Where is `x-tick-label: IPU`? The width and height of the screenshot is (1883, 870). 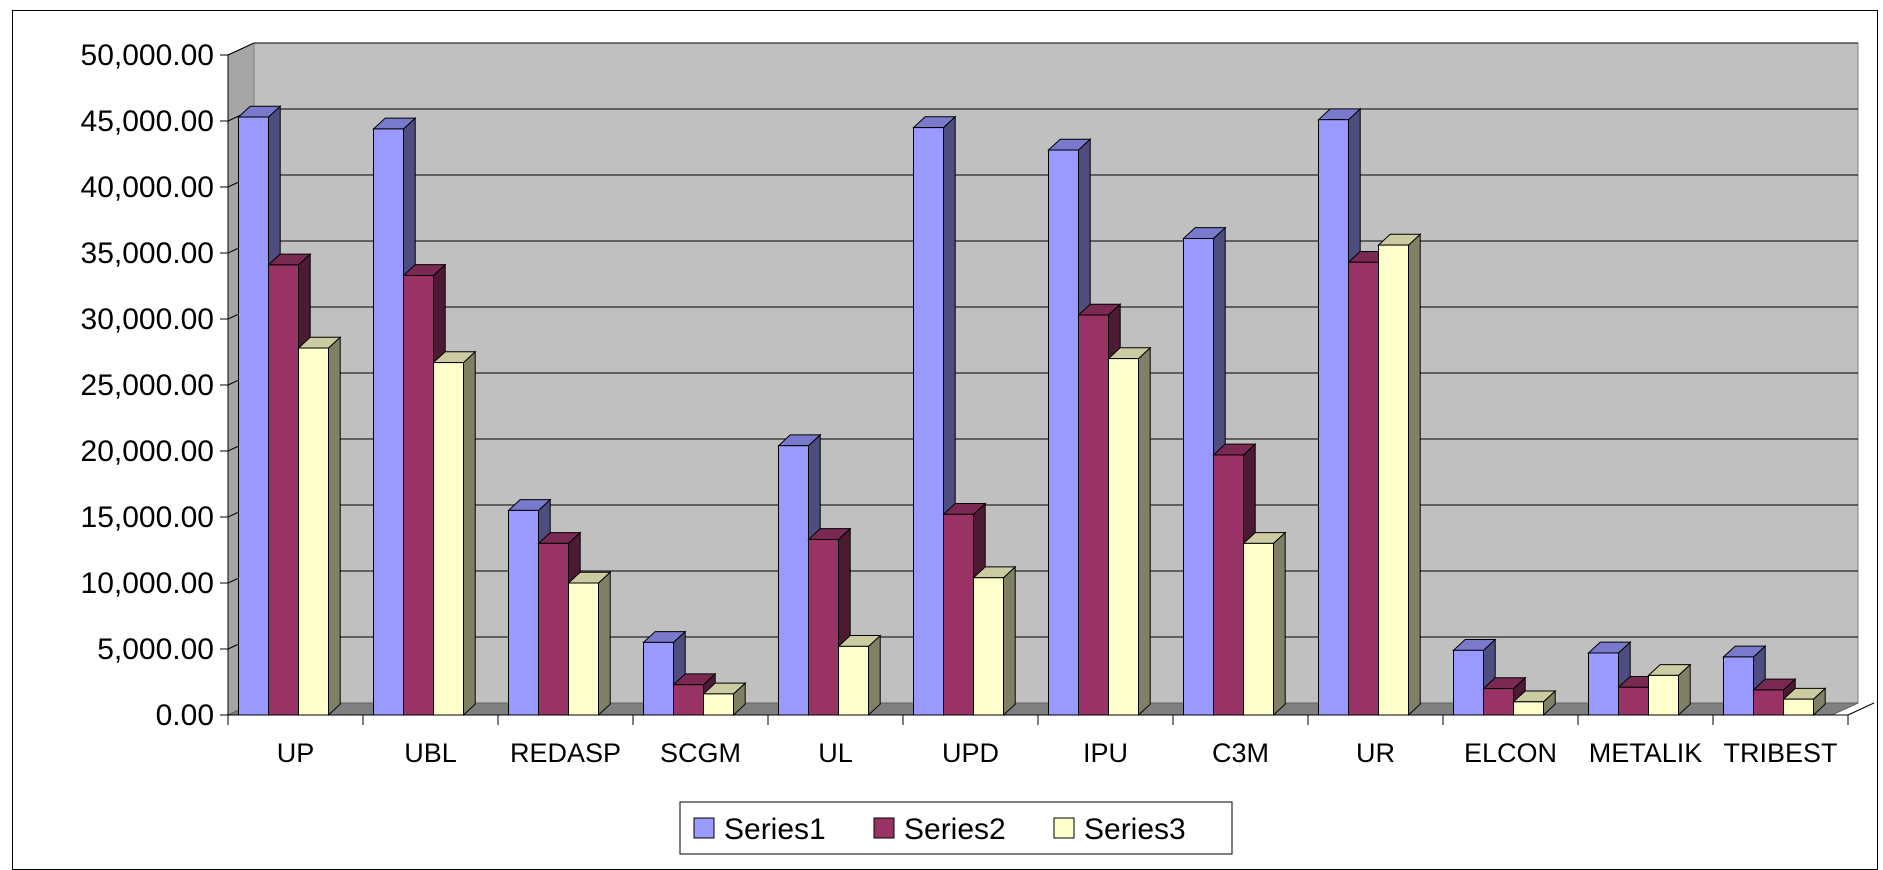 x-tick-label: IPU is located at coordinates (1105, 753).